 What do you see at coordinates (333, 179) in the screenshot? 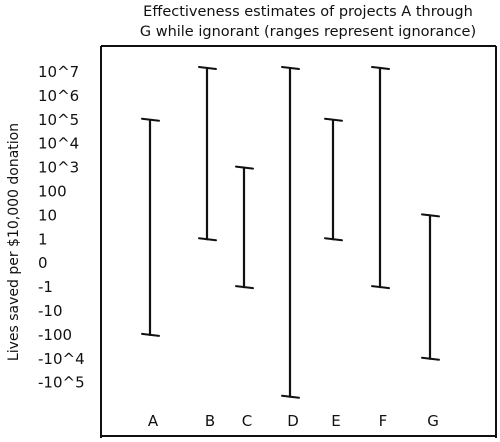
I see `range-bar-e` at bounding box center [333, 179].